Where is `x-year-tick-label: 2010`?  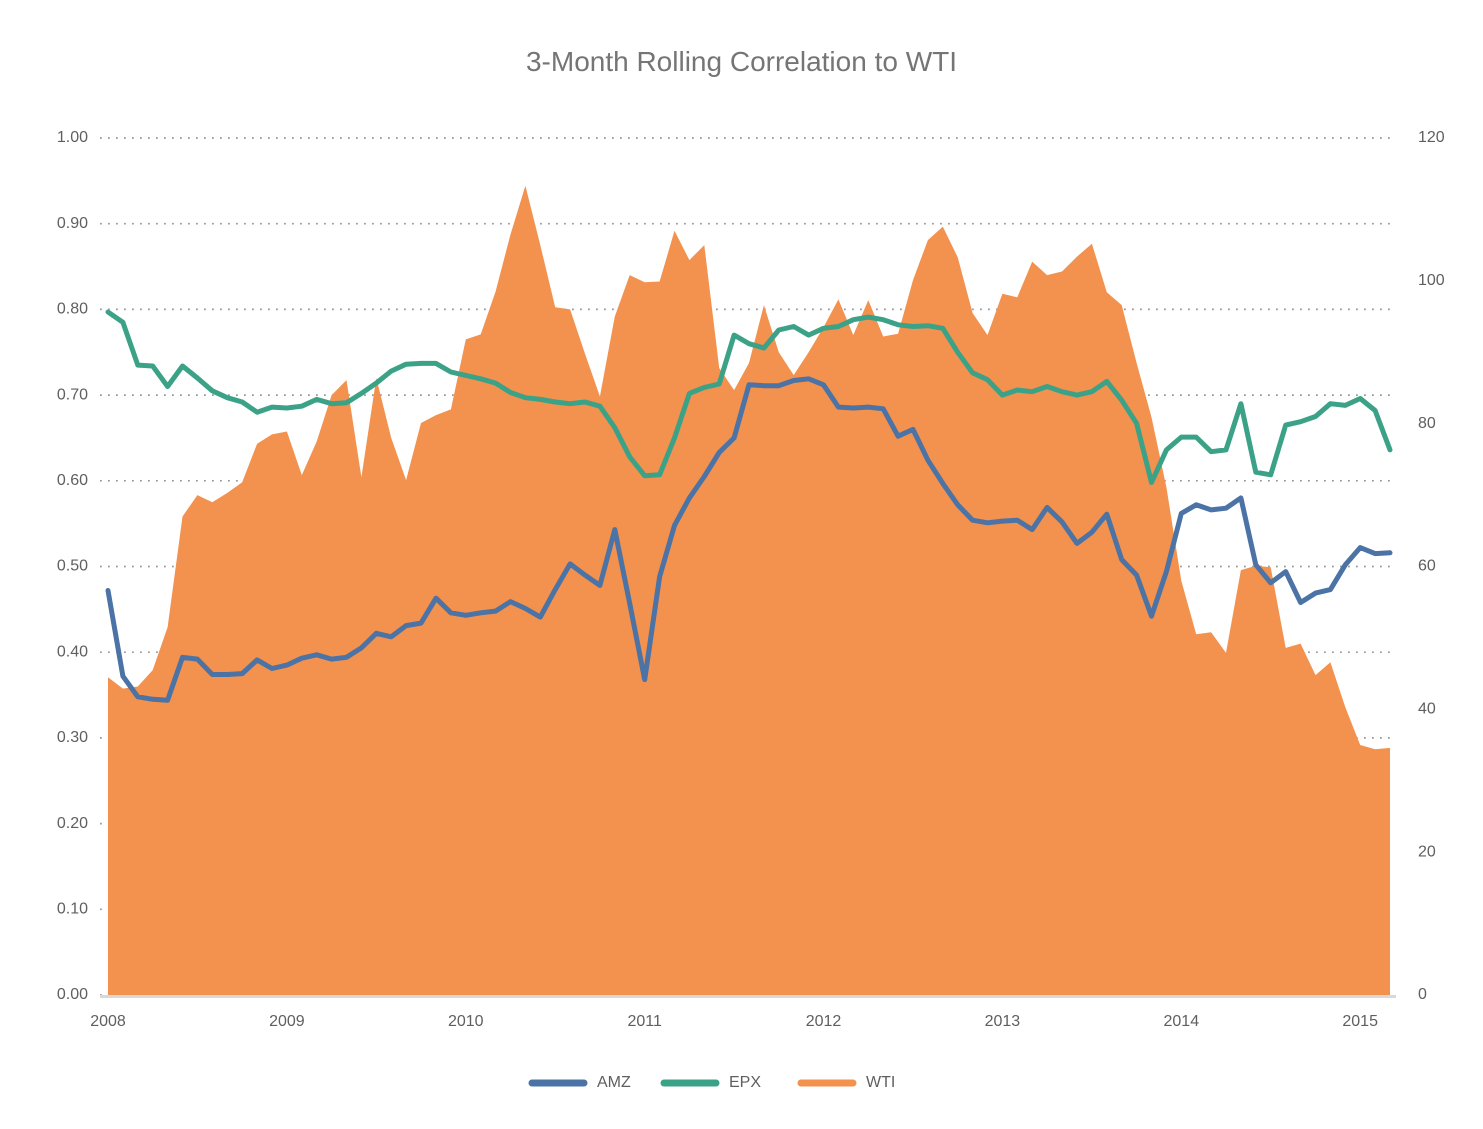
x-year-tick-label: 2010 is located at coordinates (466, 1021).